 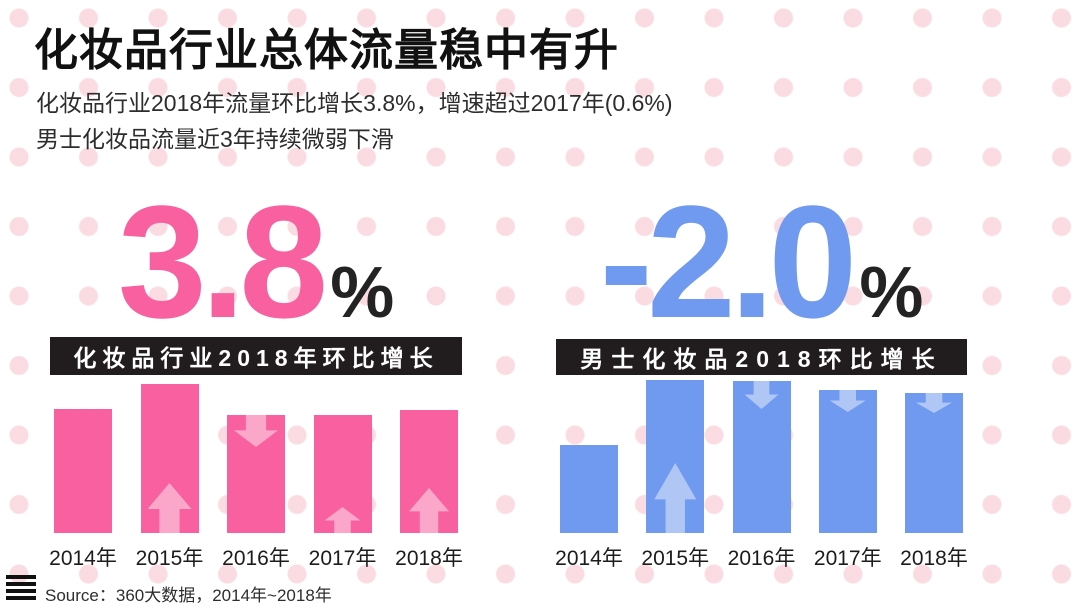 What do you see at coordinates (362, 293) in the screenshot?
I see `cosmetics-percent-sign: %` at bounding box center [362, 293].